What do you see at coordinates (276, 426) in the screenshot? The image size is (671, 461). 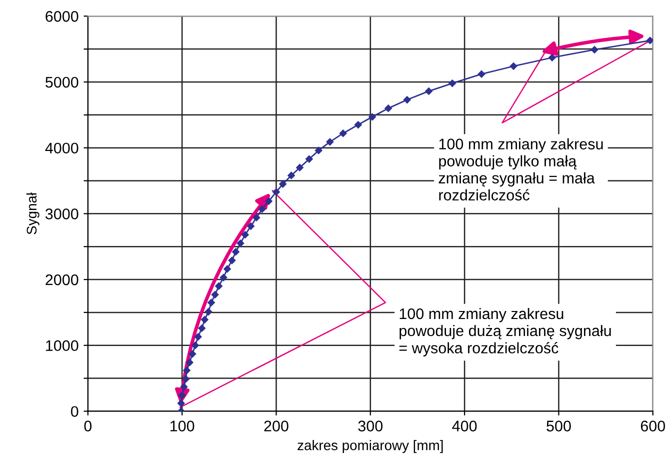 I see `x-tick-label: 200` at bounding box center [276, 426].